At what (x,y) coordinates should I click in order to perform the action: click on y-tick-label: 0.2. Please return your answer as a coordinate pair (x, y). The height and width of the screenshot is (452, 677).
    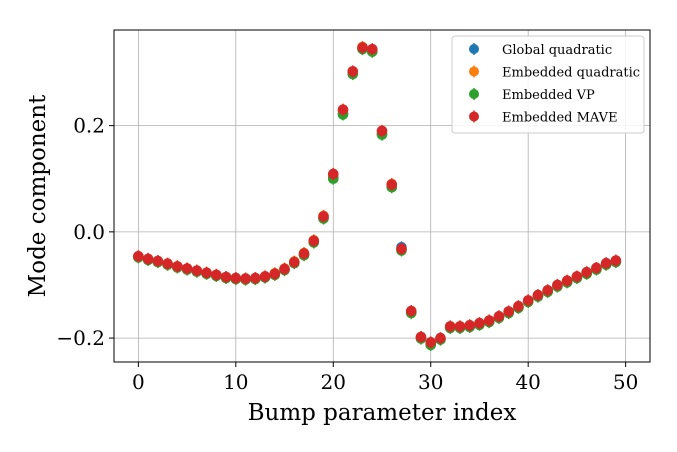
    Looking at the image, I should click on (89, 126).